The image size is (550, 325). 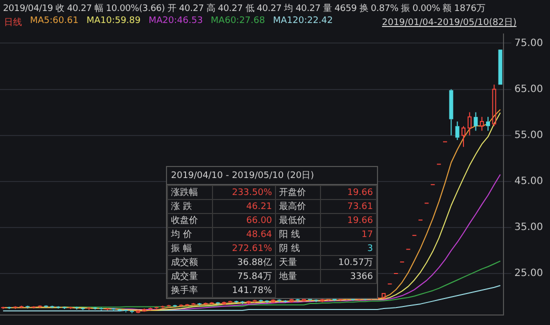 I want to click on y-tick-label: 75.00, so click(x=529, y=43).